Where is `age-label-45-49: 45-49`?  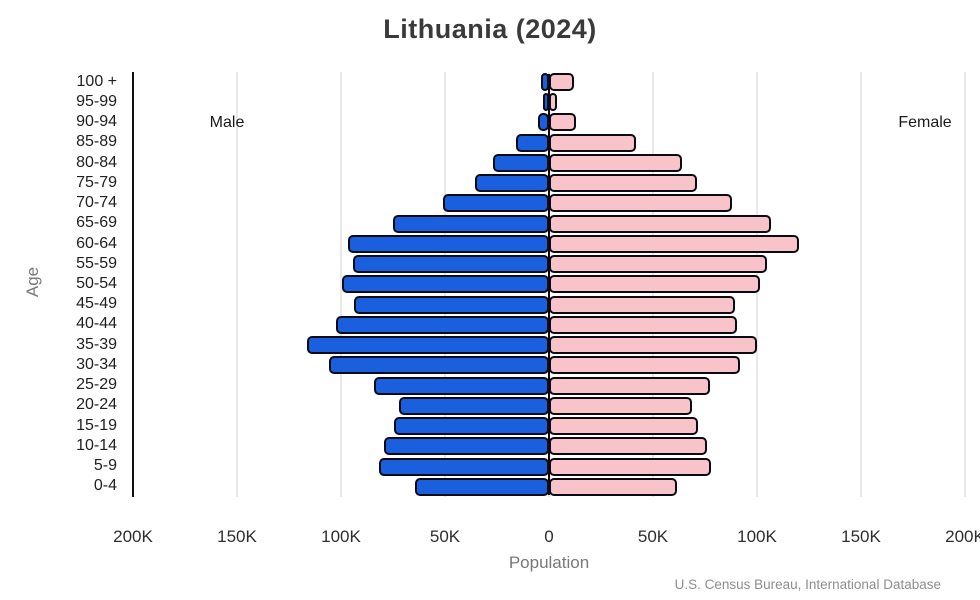 age-label-45-49: 45-49 is located at coordinates (96, 304).